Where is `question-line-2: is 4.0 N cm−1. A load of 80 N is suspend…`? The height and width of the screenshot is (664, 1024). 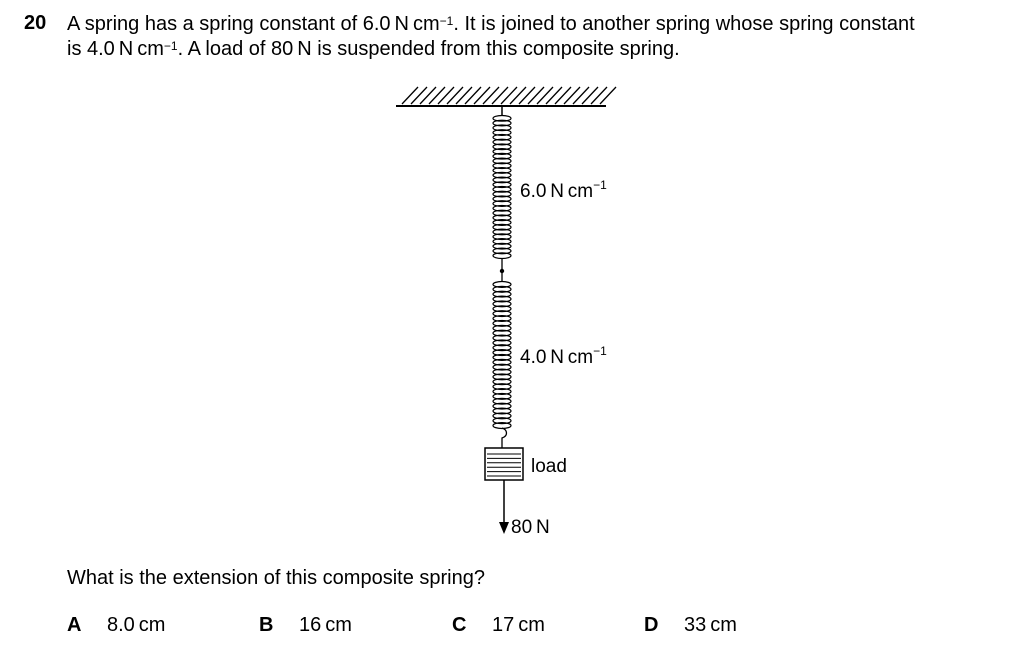
question-line-2: is 4.0 N cm−1. A load of 80 N is suspend… is located at coordinates (537, 49).